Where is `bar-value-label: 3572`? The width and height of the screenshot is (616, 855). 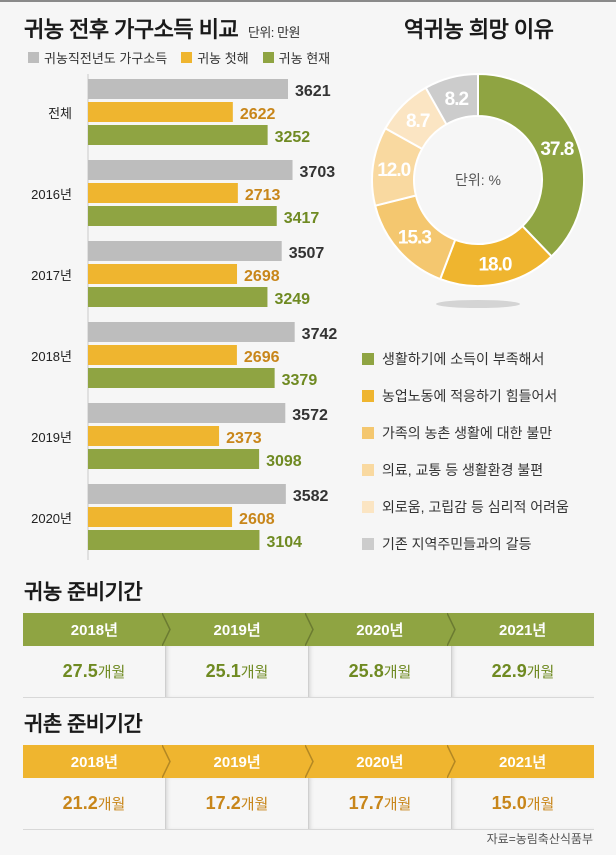
bar-value-label: 3572 is located at coordinates (310, 415).